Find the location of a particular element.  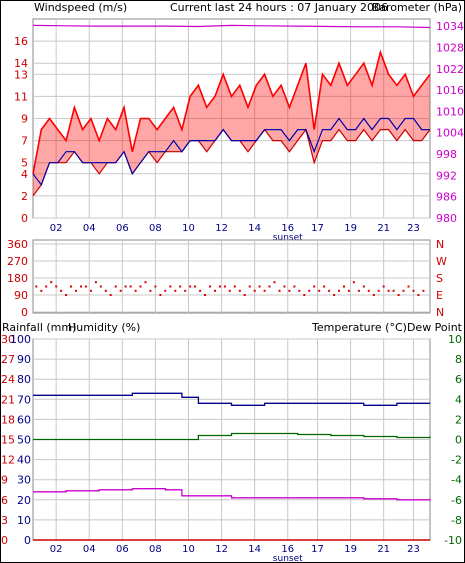

panel3-x-tick-label: 02 is located at coordinates (56, 549).